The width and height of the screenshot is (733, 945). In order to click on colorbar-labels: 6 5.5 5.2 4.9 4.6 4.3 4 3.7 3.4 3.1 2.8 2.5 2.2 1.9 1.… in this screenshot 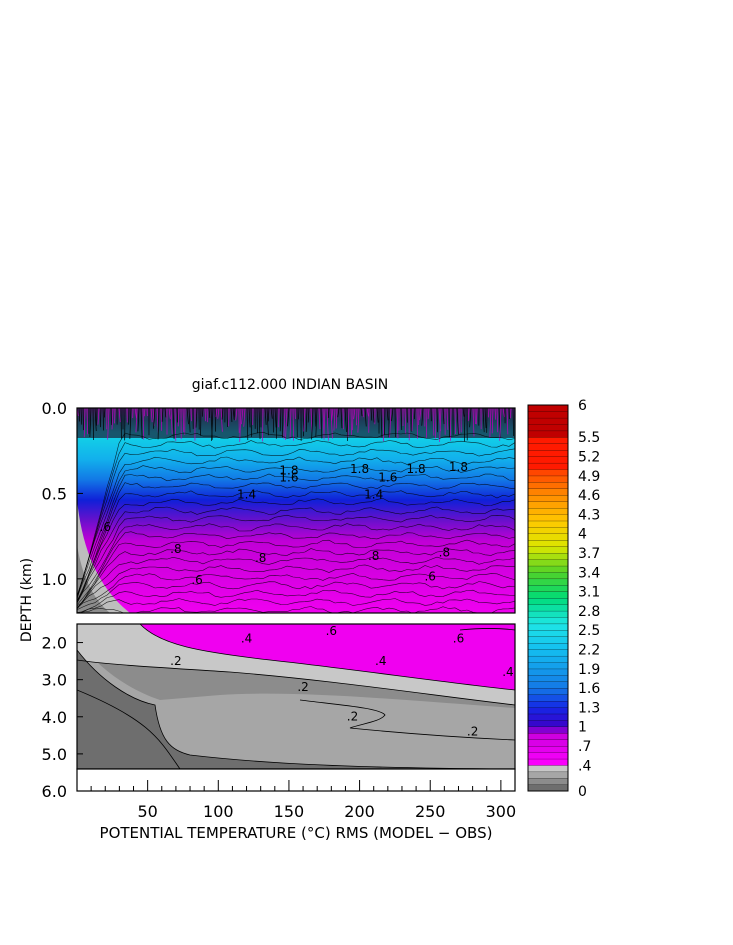, I will do `click(589, 599)`.